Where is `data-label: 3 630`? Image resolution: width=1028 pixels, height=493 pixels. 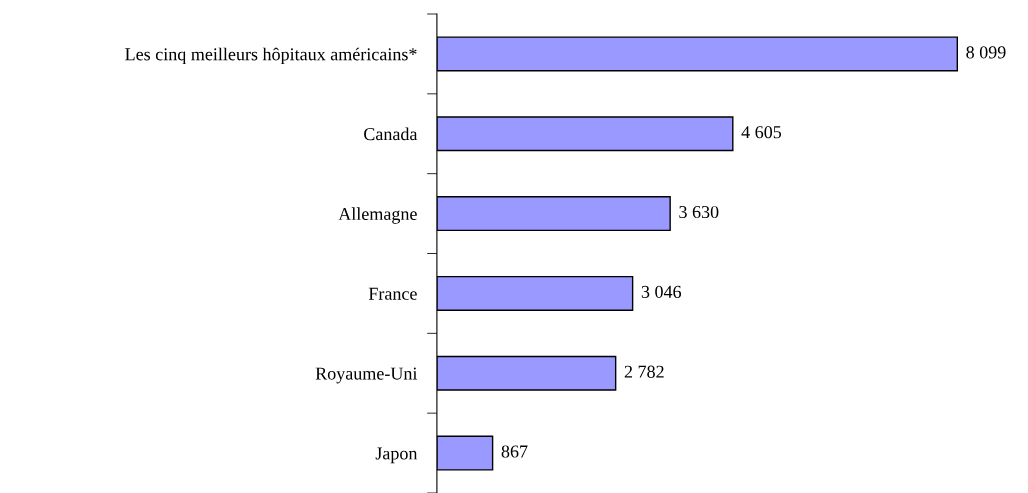 data-label: 3 630 is located at coordinates (699, 212).